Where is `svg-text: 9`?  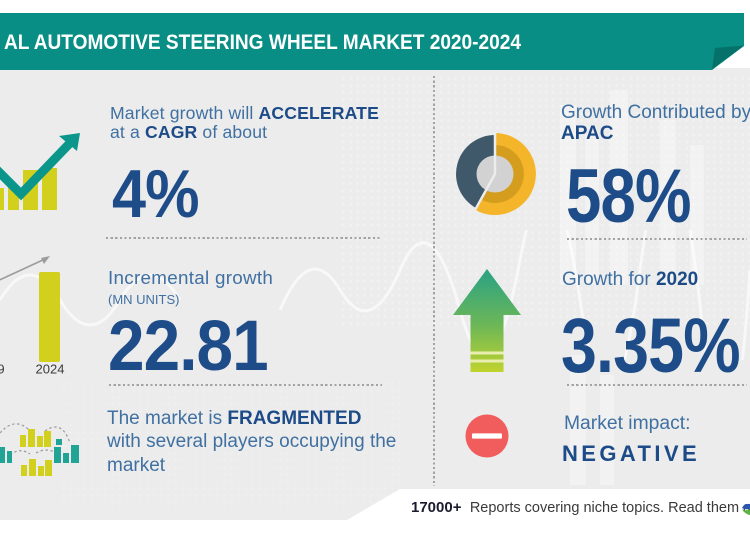 svg-text: 9 is located at coordinates (2, 369).